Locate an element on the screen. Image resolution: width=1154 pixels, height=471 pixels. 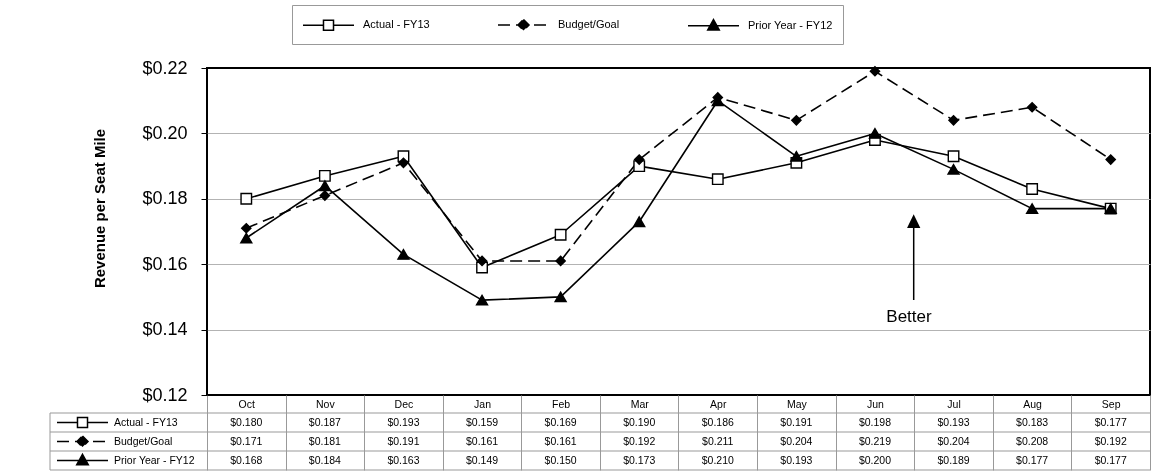
data-label: $0.163 is located at coordinates (403, 459).